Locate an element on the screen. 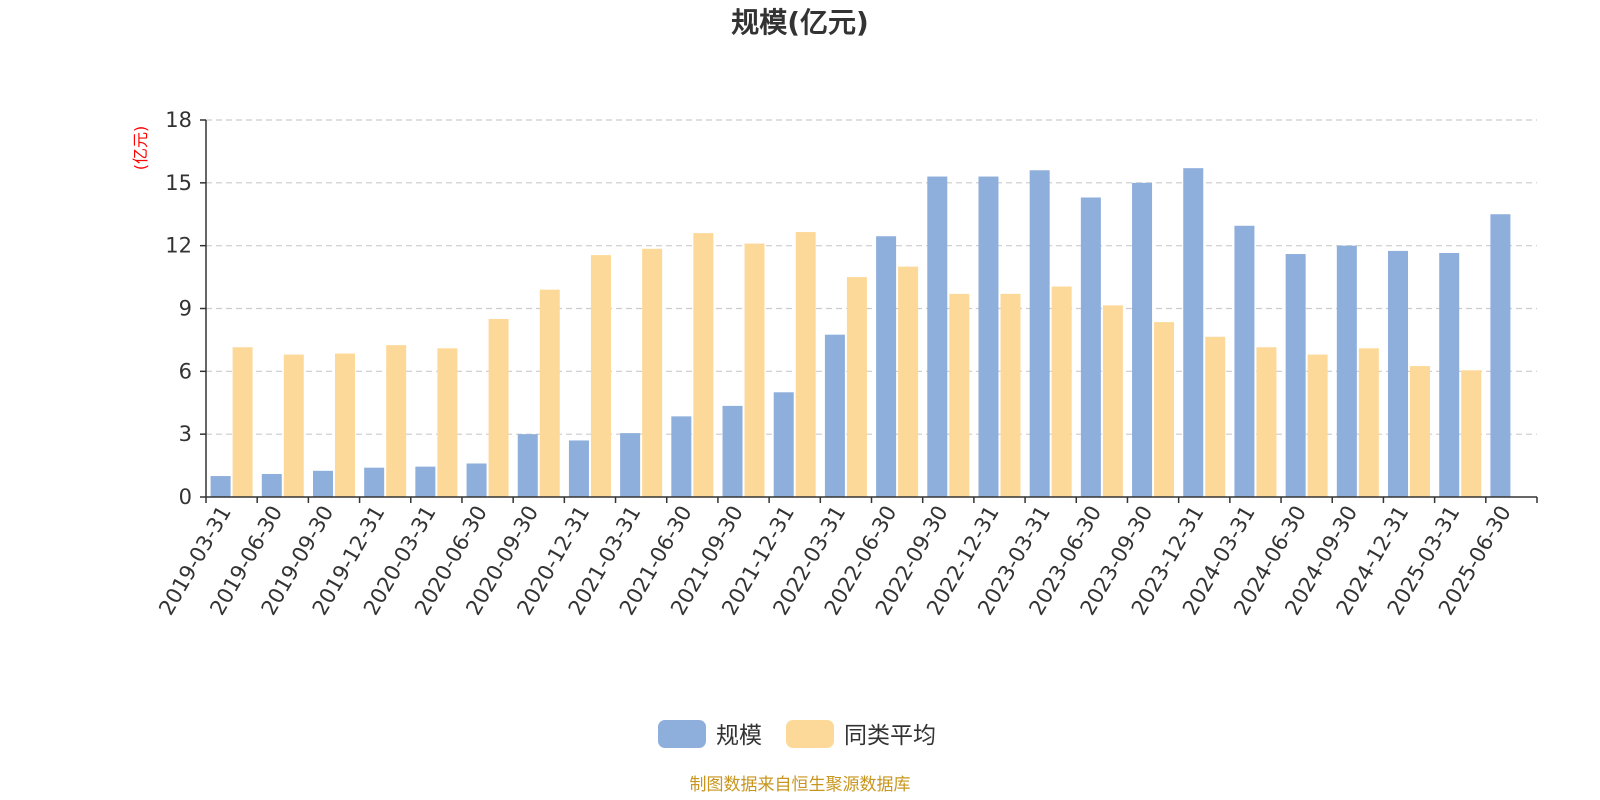  y-tick-labels: 0 3 6 9 12 15 18 is located at coordinates (178, 308).